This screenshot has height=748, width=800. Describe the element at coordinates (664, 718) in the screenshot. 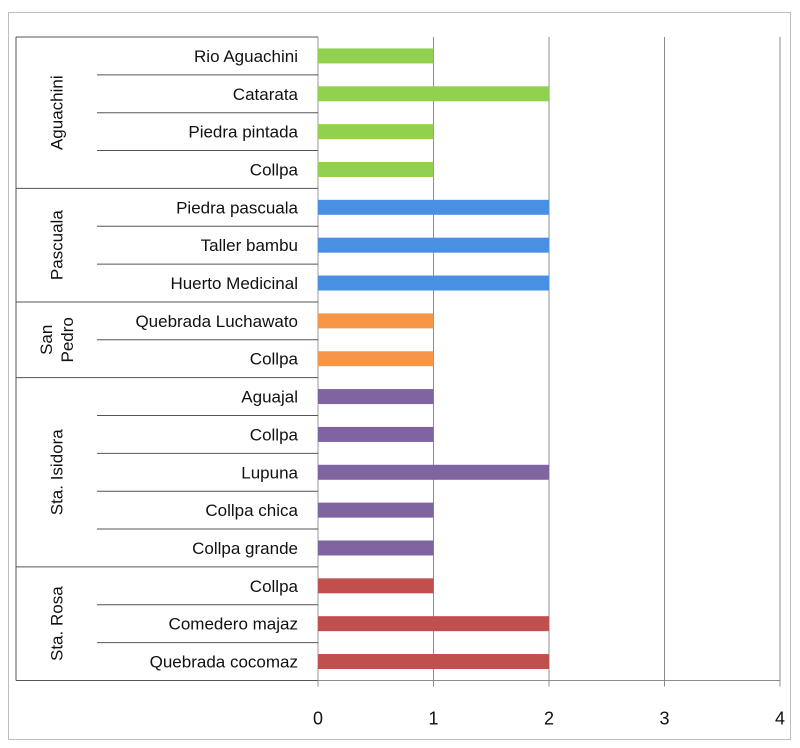

I see `tick-label: 3` at that location.